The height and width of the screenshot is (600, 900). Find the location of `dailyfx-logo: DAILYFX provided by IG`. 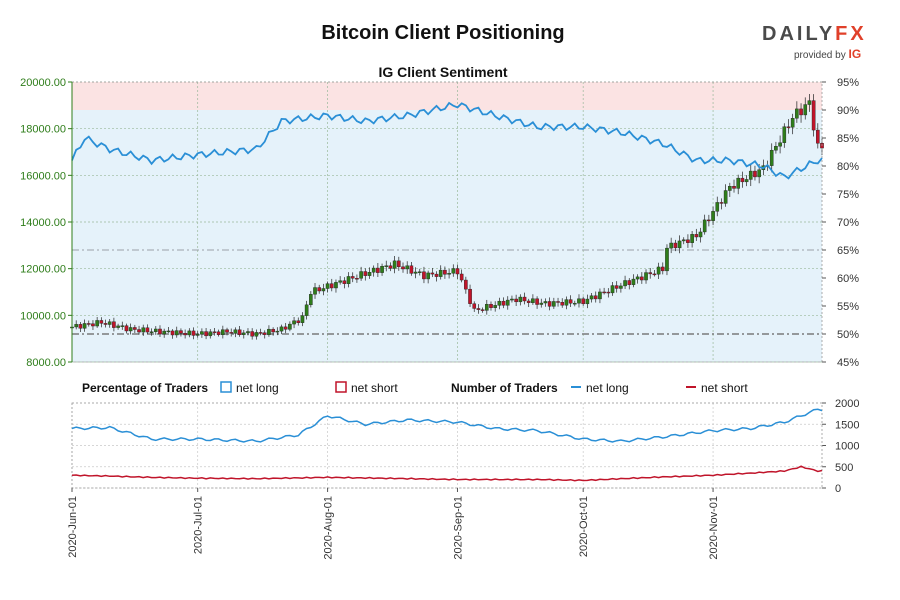

dailyfx-logo: DAILYFX provided by IG is located at coordinates (817, 43).